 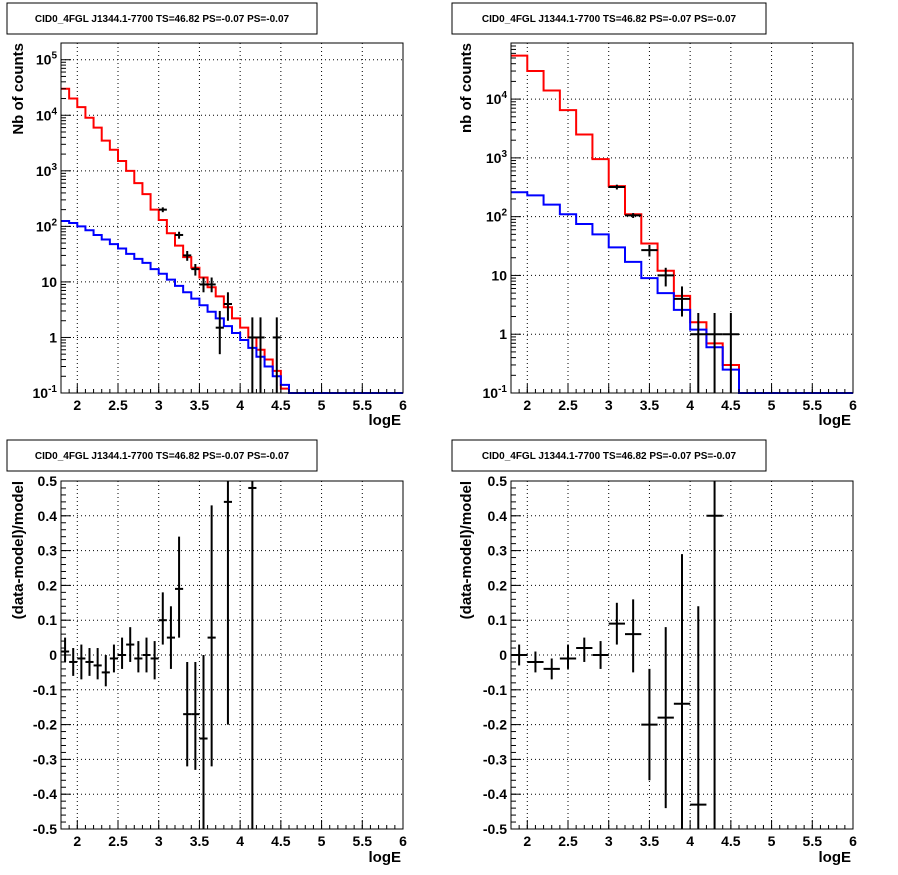 What do you see at coordinates (503, 655) in the screenshot?
I see `y-tick-label: 0` at bounding box center [503, 655].